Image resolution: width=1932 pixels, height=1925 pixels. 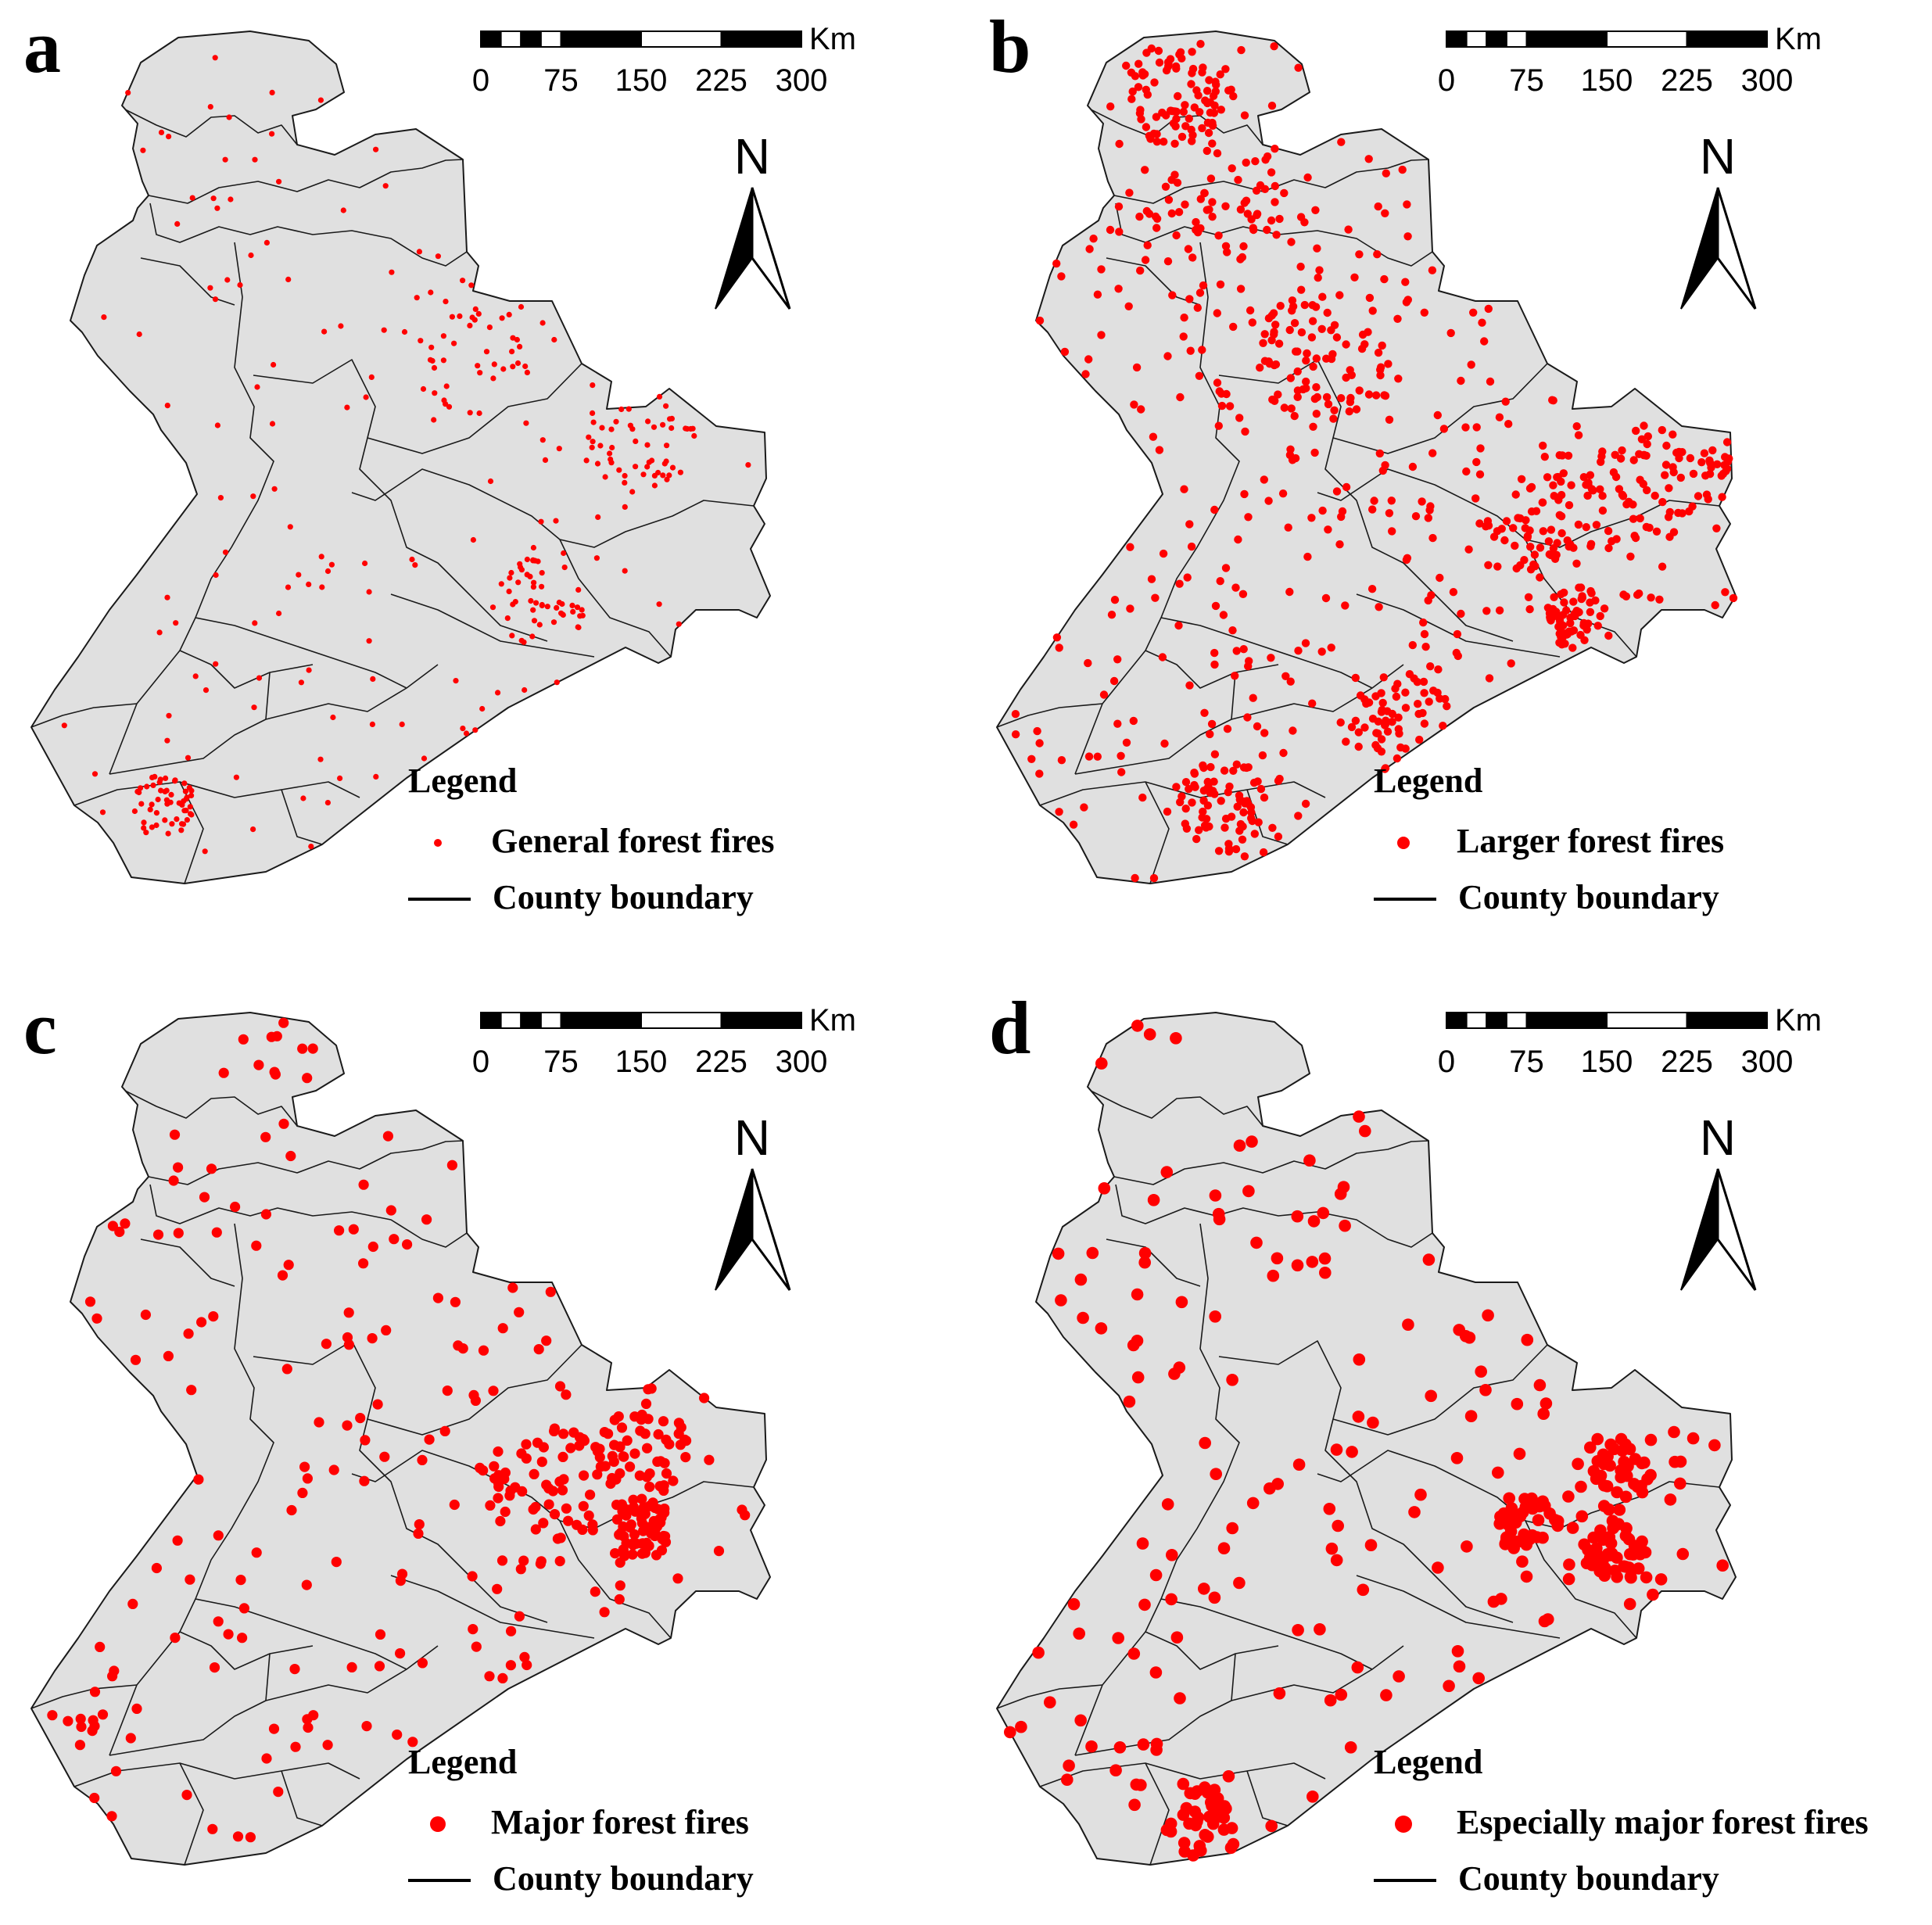 What do you see at coordinates (721, 80) in the screenshot?
I see `scale-bar-tick-label: 225` at bounding box center [721, 80].